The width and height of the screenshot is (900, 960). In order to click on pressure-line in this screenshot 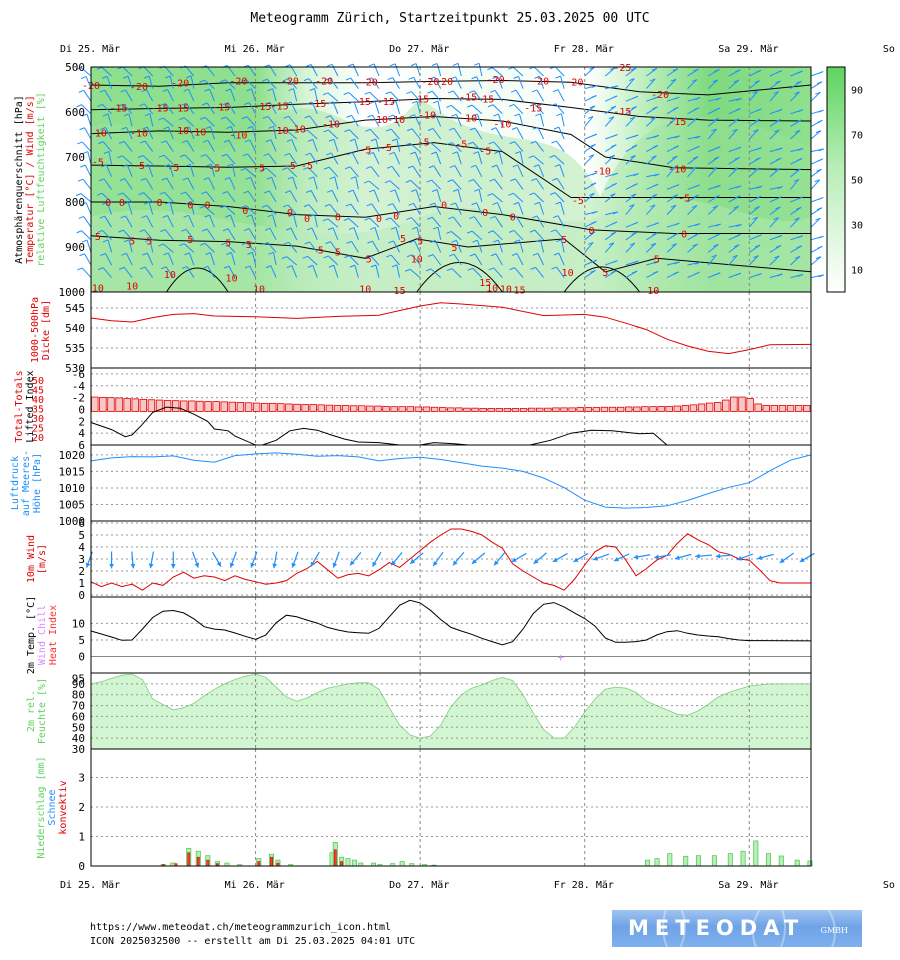, I will do `click(451, 480)`.